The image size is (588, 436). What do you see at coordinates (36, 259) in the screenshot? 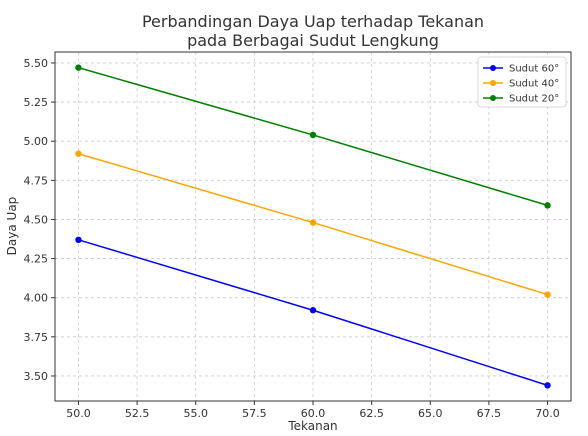
I see `y-tick-label: 4.25` at bounding box center [36, 259].